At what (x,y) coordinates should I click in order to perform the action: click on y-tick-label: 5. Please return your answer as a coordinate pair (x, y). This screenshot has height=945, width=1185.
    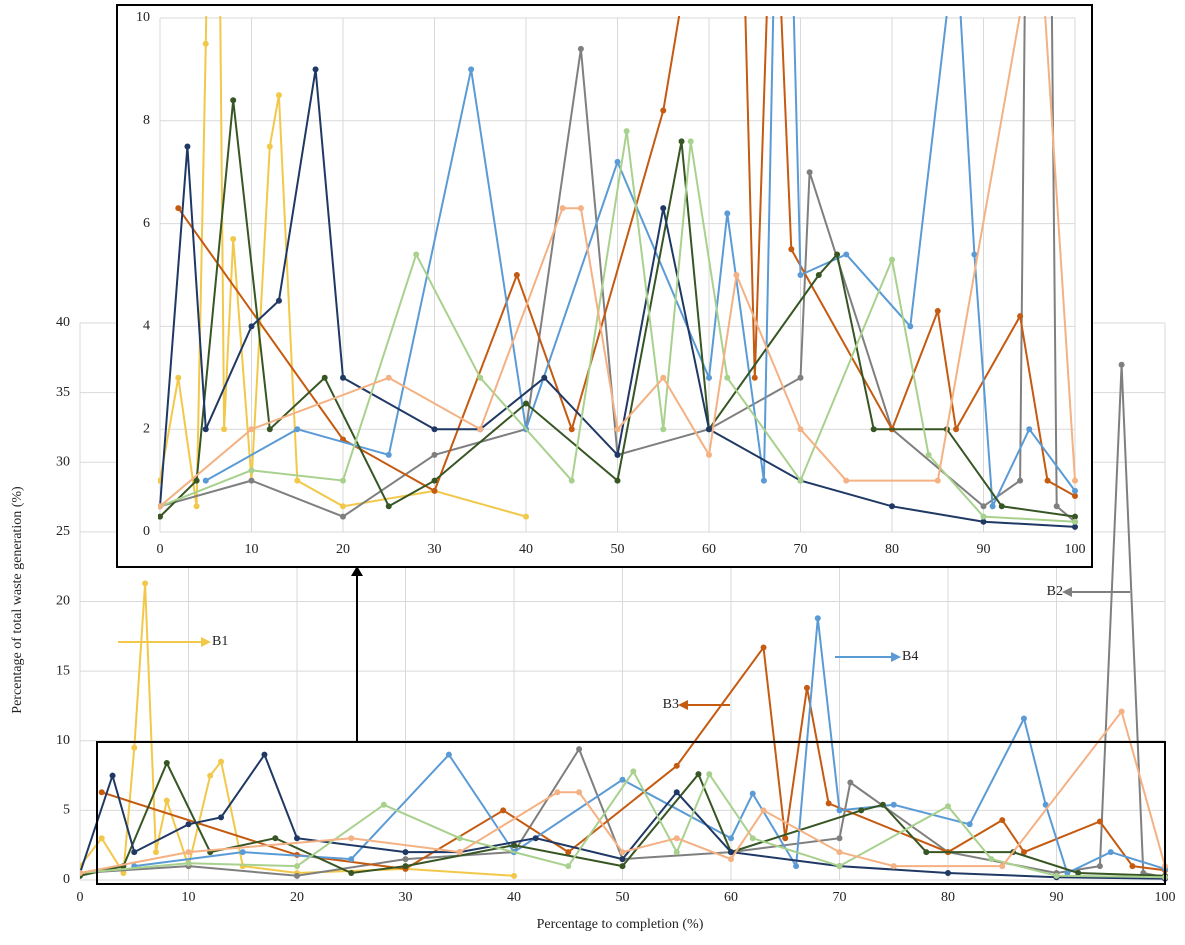
    Looking at the image, I should click on (66, 810).